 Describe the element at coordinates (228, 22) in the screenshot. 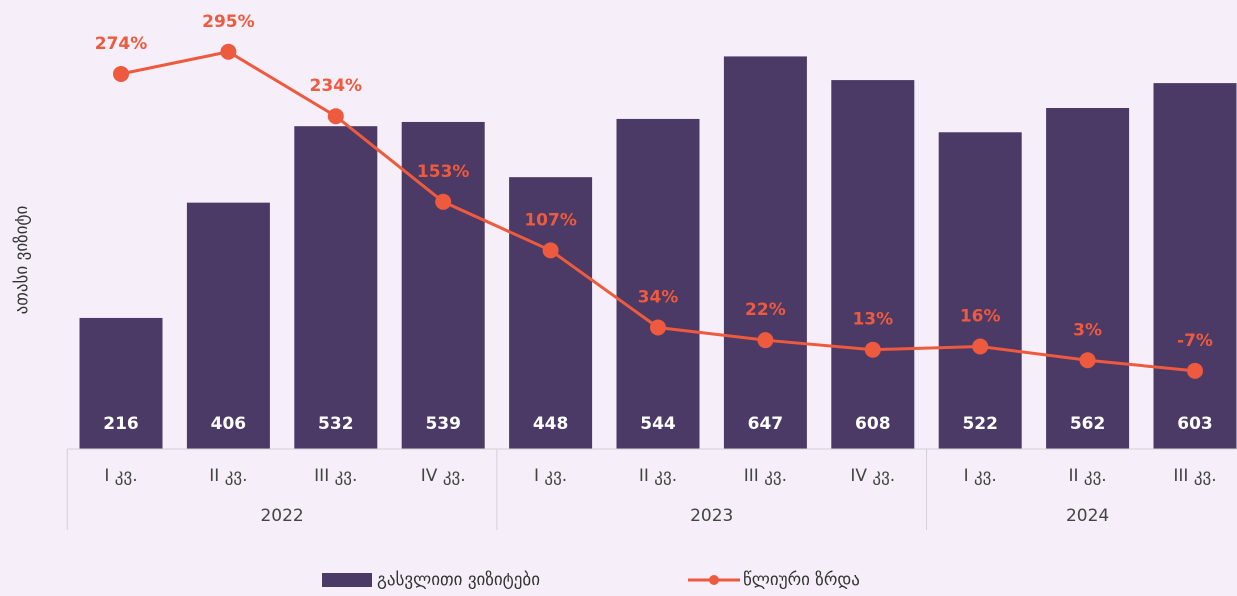

I see `growth-value-label: 295%` at that location.